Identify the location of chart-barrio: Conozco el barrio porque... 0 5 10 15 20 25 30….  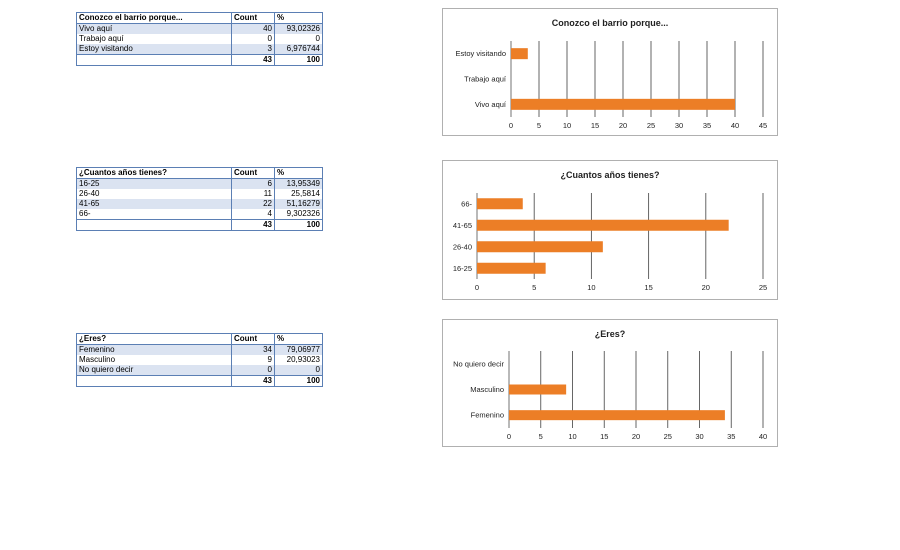
(610, 72).